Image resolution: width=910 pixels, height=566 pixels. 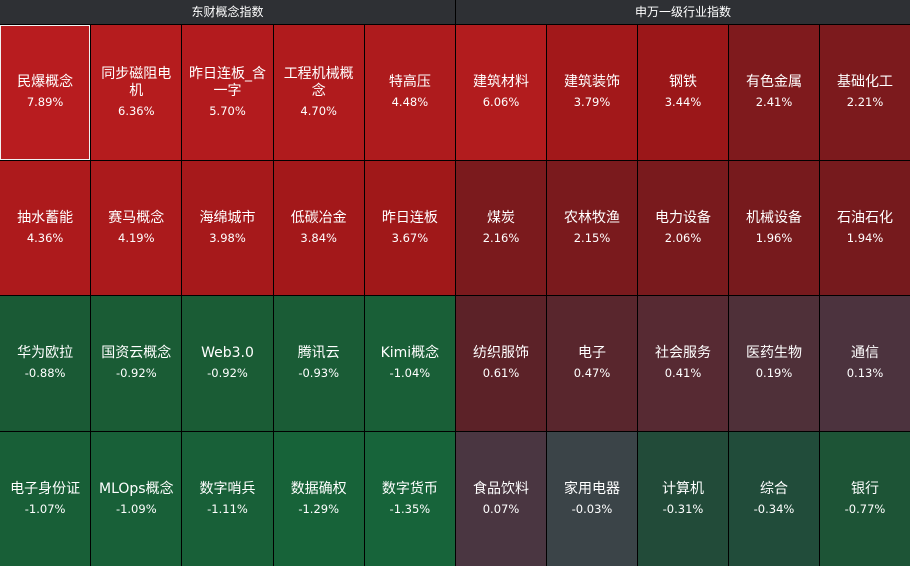 I want to click on tile-change-percent: -1.11%, so click(x=227, y=508).